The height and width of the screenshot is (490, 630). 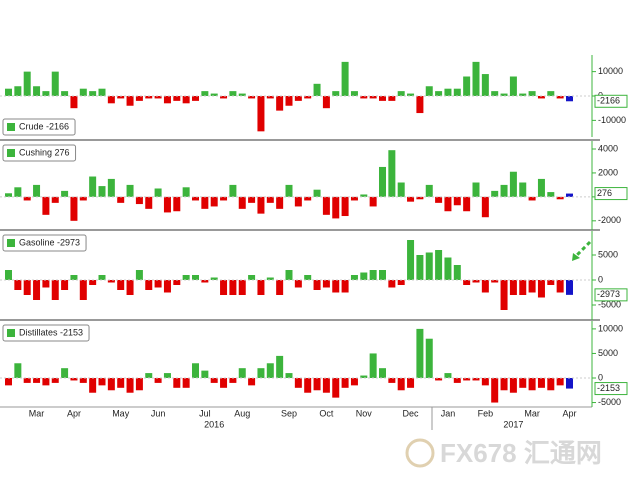 What do you see at coordinates (600, 377) in the screenshot?
I see `y-tick-label: 0` at bounding box center [600, 377].